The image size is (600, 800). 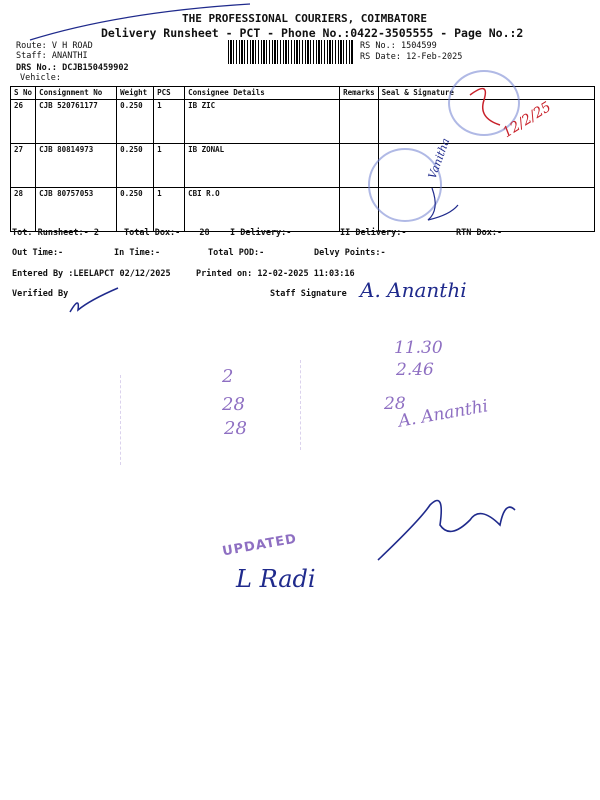 What do you see at coordinates (262, 165) in the screenshot?
I see `cell-consignee: IB ZONAL` at bounding box center [262, 165].